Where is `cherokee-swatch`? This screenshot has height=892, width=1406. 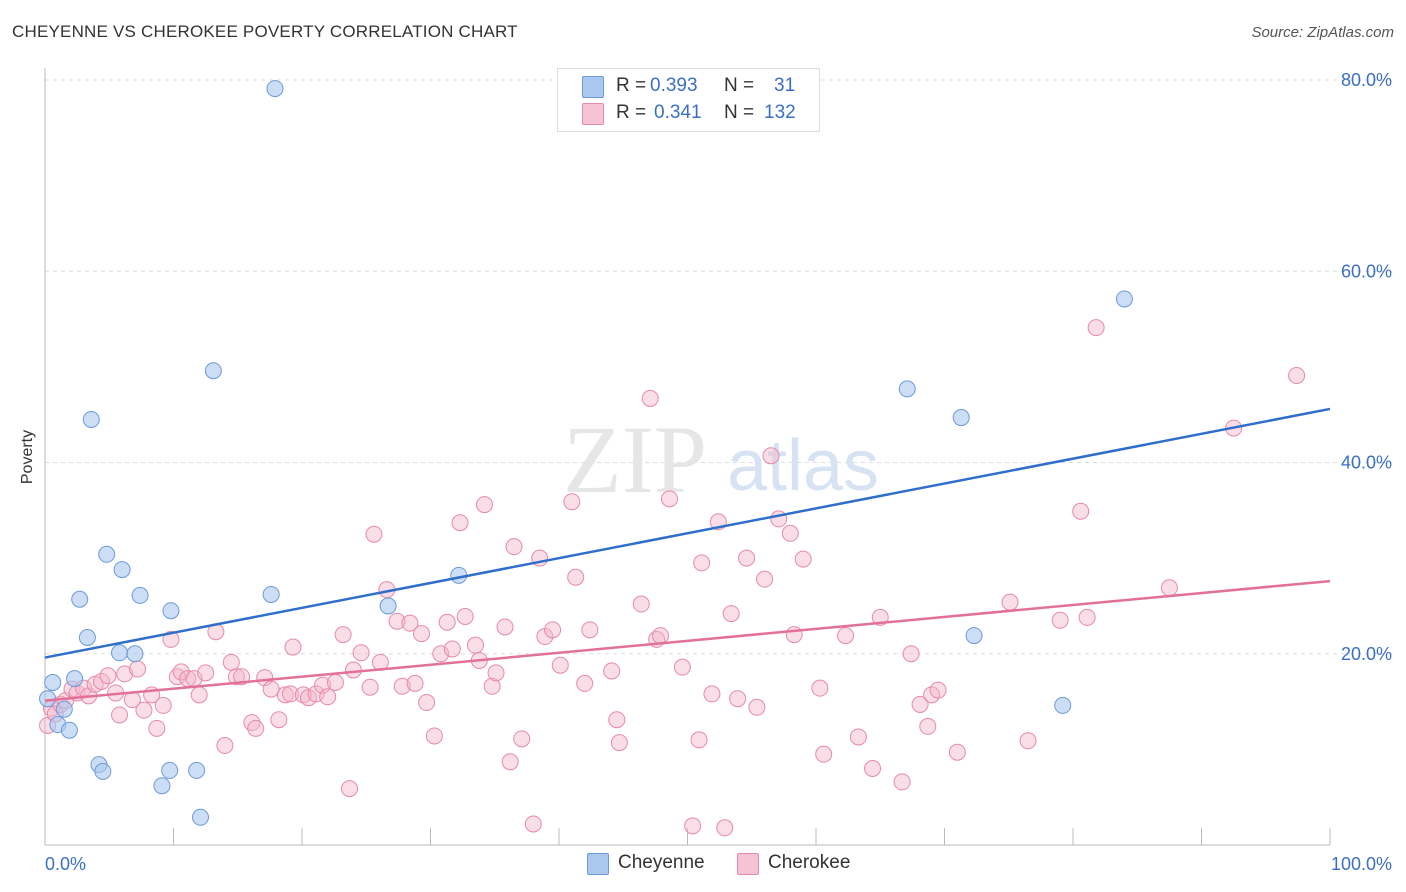 cherokee-swatch is located at coordinates (748, 864).